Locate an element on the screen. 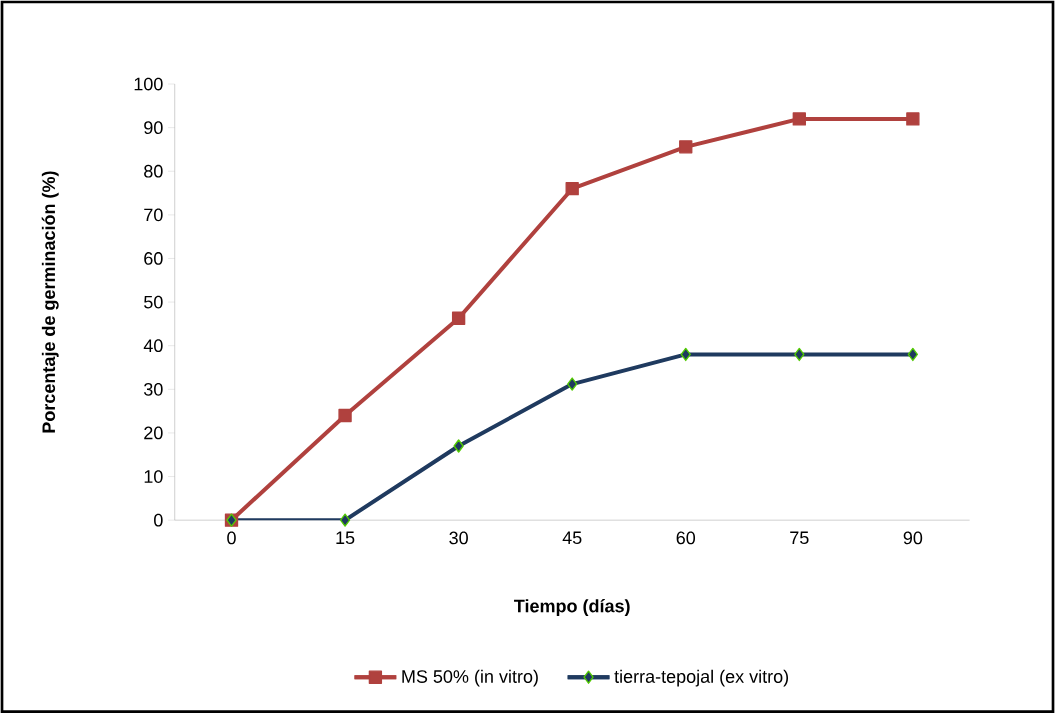 Image resolution: width=1055 pixels, height=714 pixels. x-tick-label: 60 is located at coordinates (686, 538).